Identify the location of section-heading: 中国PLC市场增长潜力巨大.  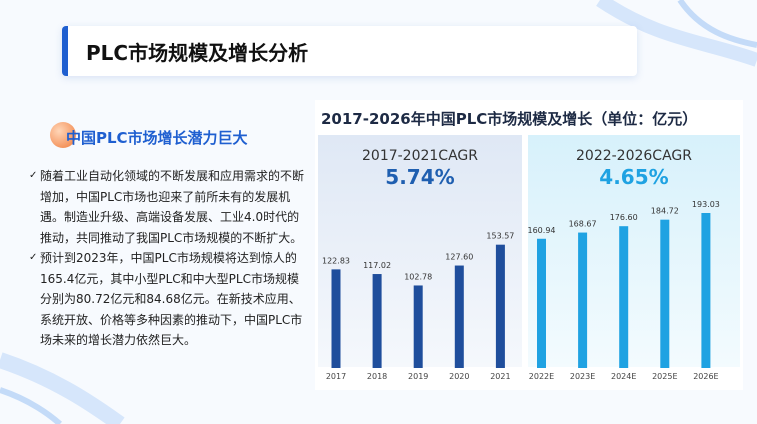
(157, 138).